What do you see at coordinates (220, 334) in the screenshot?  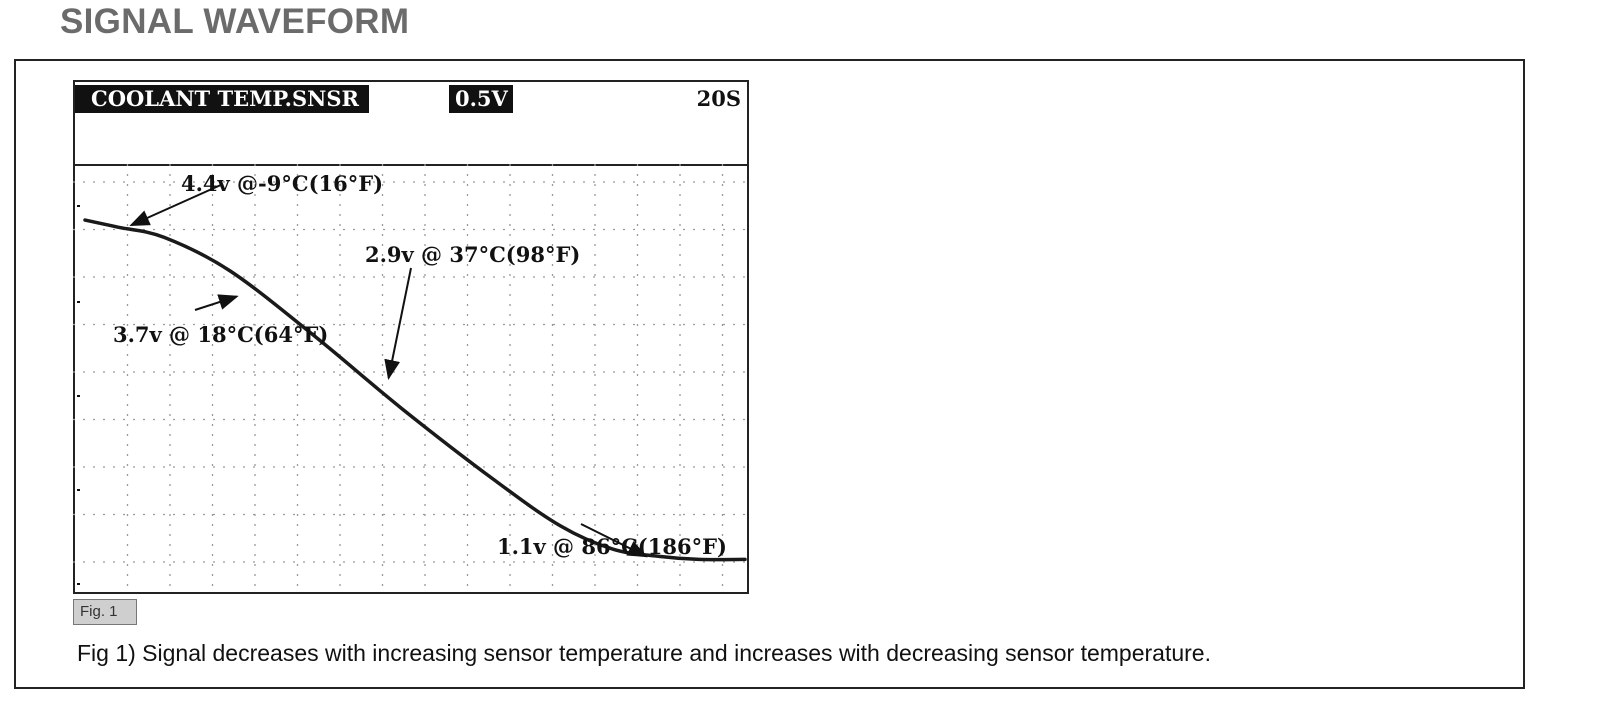 I see `annotation-label: 3.7v @ 18°C(64°F)` at bounding box center [220, 334].